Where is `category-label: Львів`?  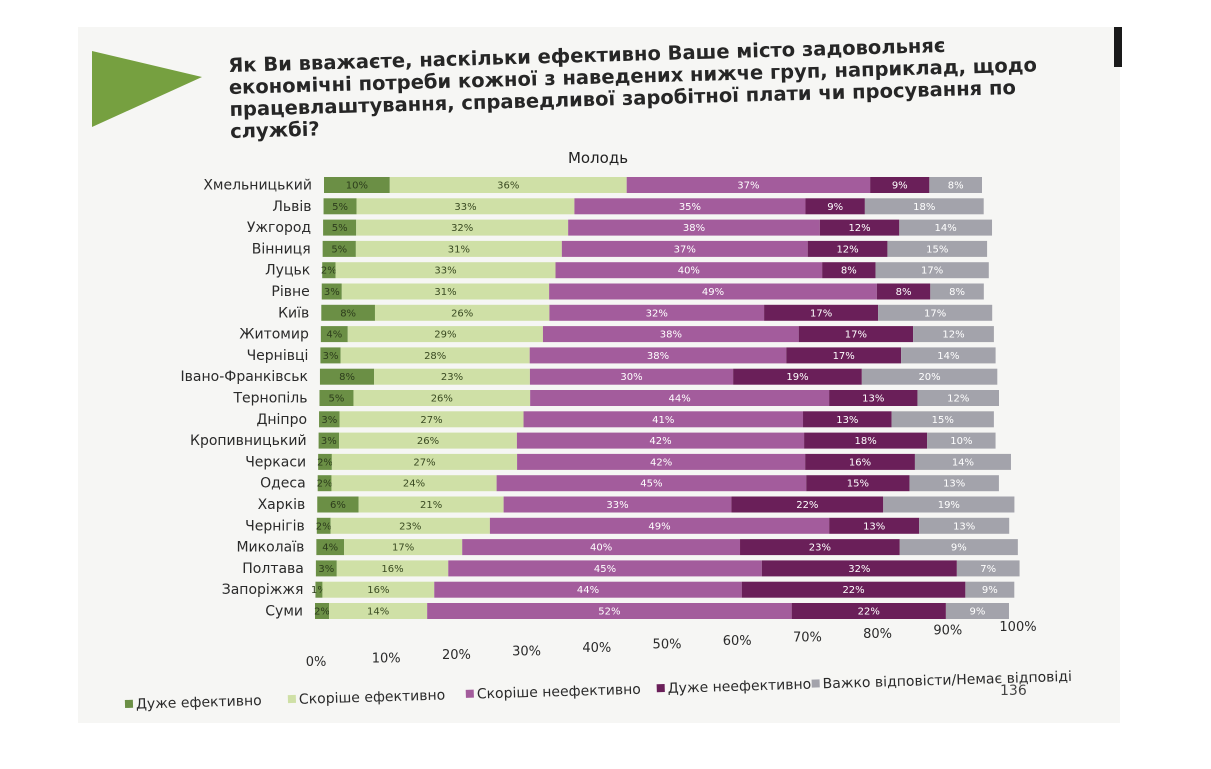
category-label: Львів is located at coordinates (291, 207).